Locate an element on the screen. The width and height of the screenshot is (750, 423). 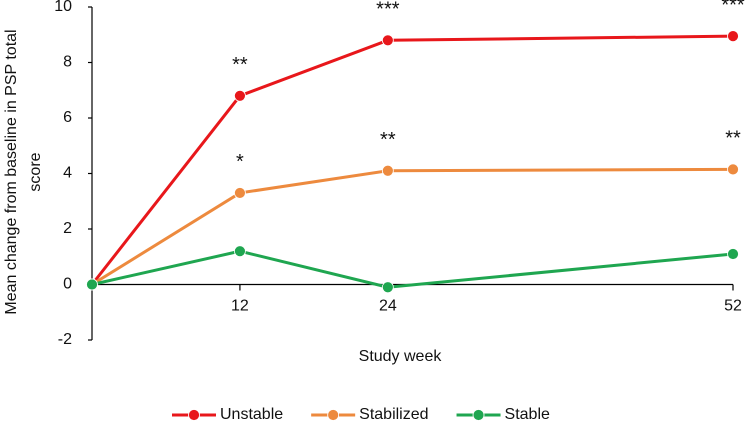
y-tick-label: 10 is located at coordinates (63, 7).